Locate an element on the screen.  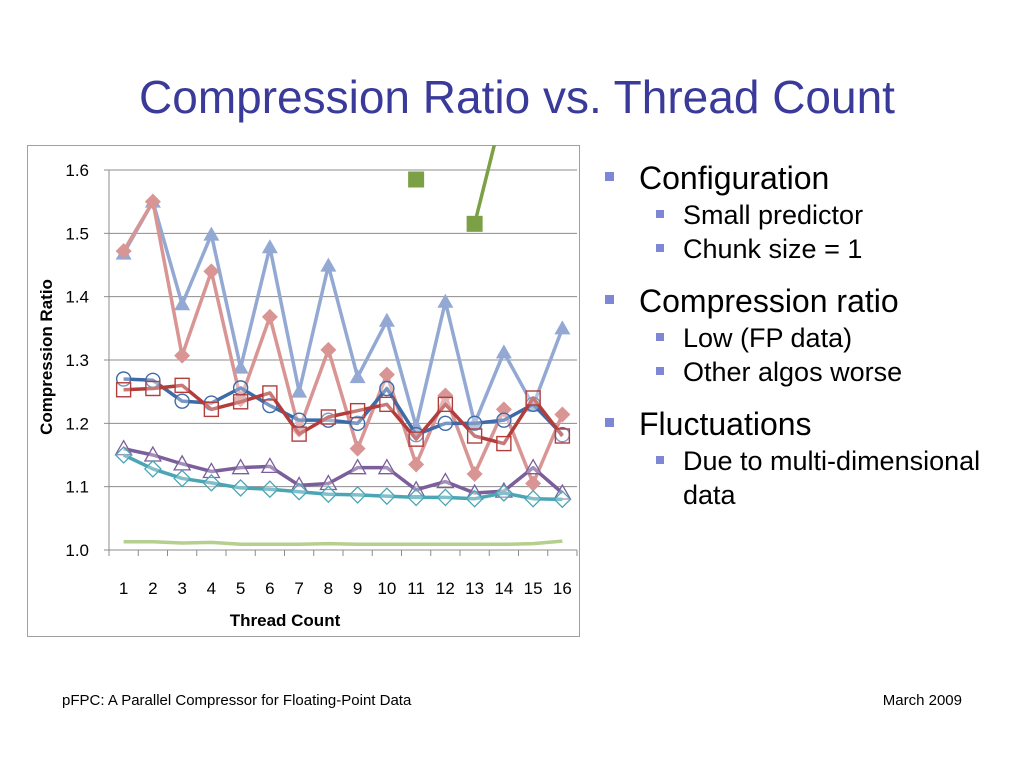
y-axis-title: Compression Ratio is located at coordinates (46, 357).